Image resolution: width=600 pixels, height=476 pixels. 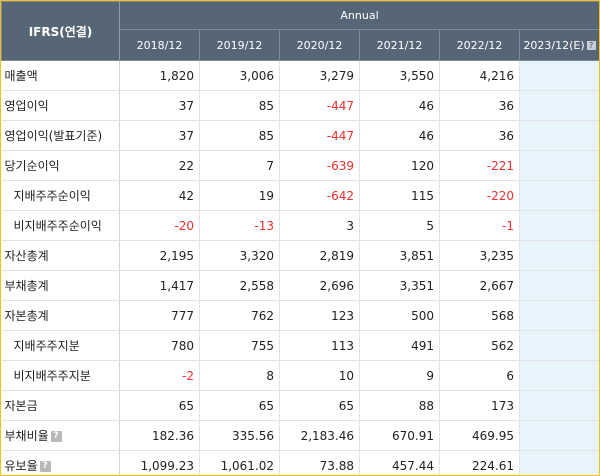 I want to click on row-label: 지배주주순이익, so click(x=52, y=196).